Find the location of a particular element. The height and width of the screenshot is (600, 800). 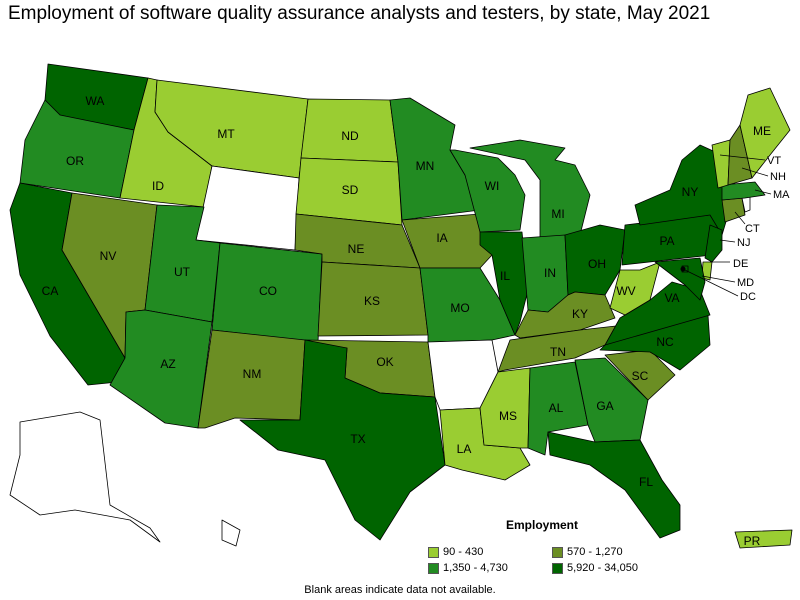

label-OR: OR is located at coordinates (75, 161).